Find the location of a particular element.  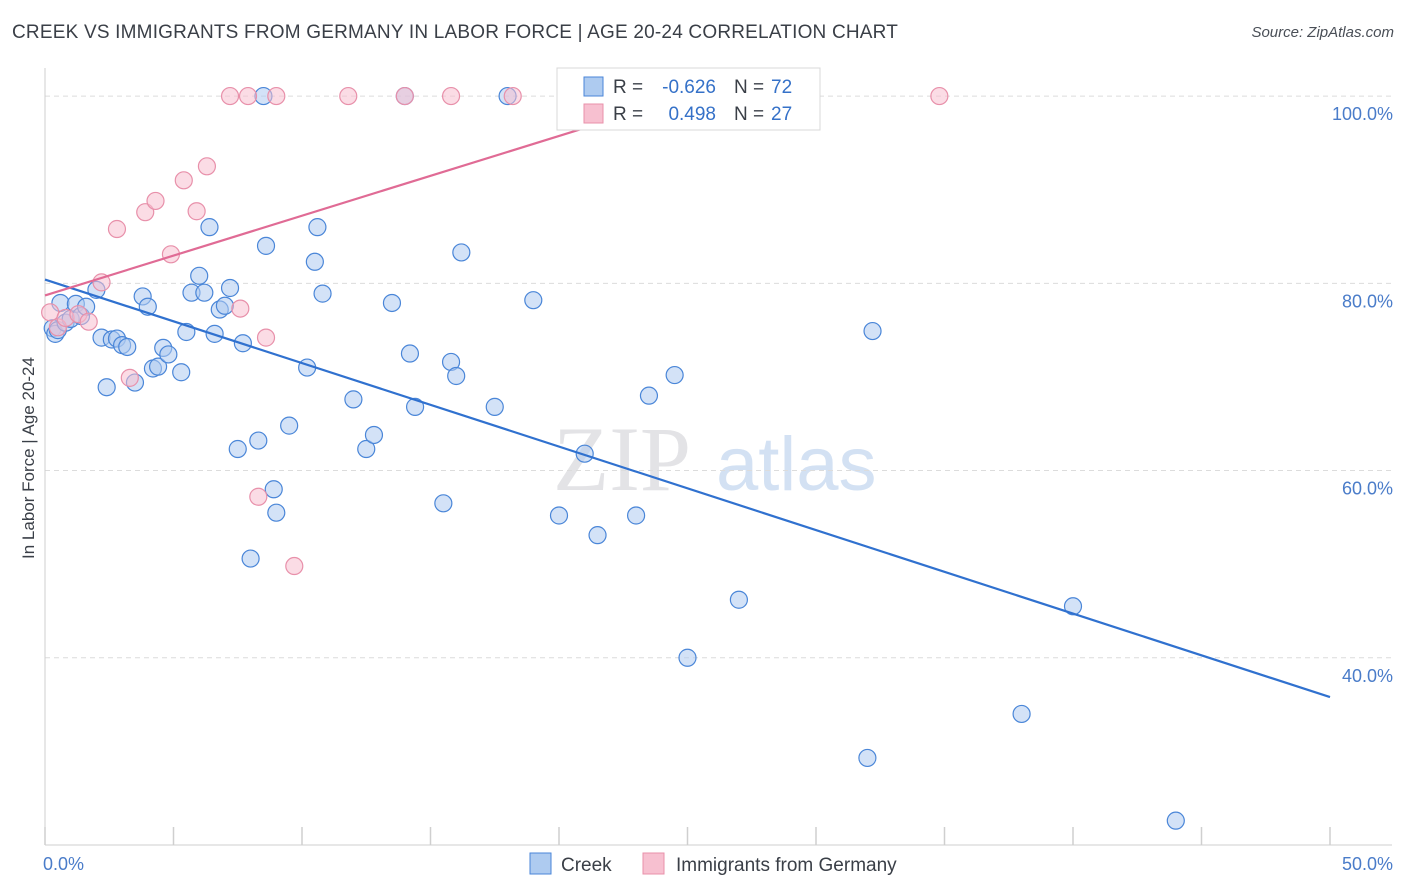

legend-n-label-germany: N = is located at coordinates (749, 114).